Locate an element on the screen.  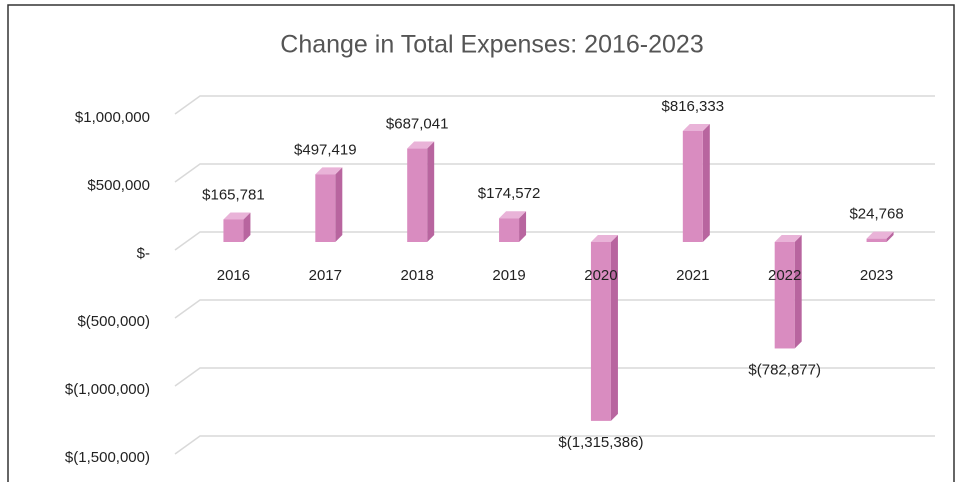
data-label: $24,768 is located at coordinates (876, 214).